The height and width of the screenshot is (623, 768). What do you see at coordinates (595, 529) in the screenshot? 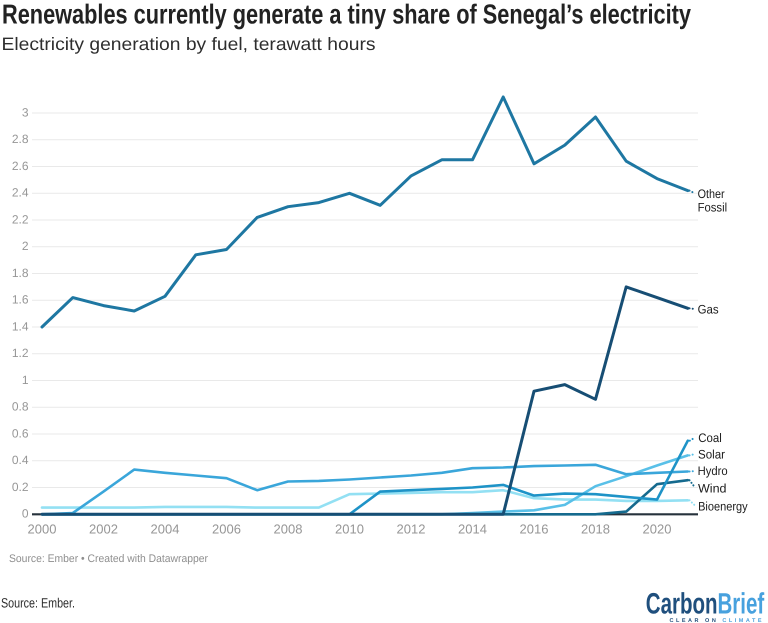
I see `svg-text: 2018` at bounding box center [595, 529].